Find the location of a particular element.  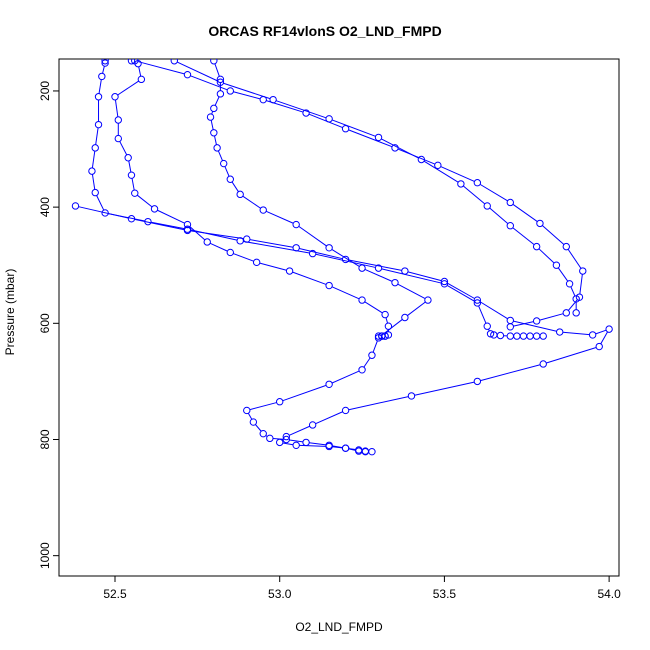

y-tick-label: 400 is located at coordinates (45, 207).